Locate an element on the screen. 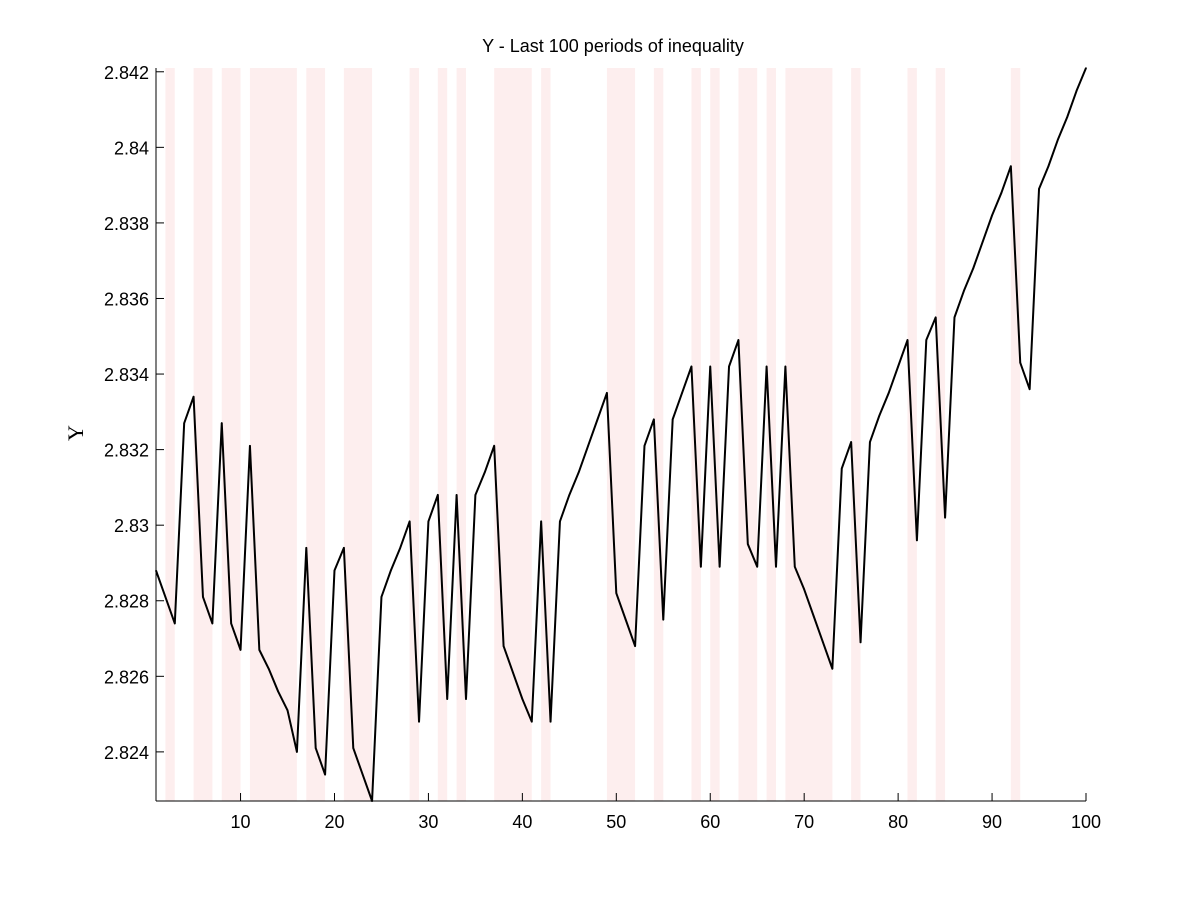 This screenshot has height=900, width=1200. x-tick-label-80: 80 is located at coordinates (898, 822).